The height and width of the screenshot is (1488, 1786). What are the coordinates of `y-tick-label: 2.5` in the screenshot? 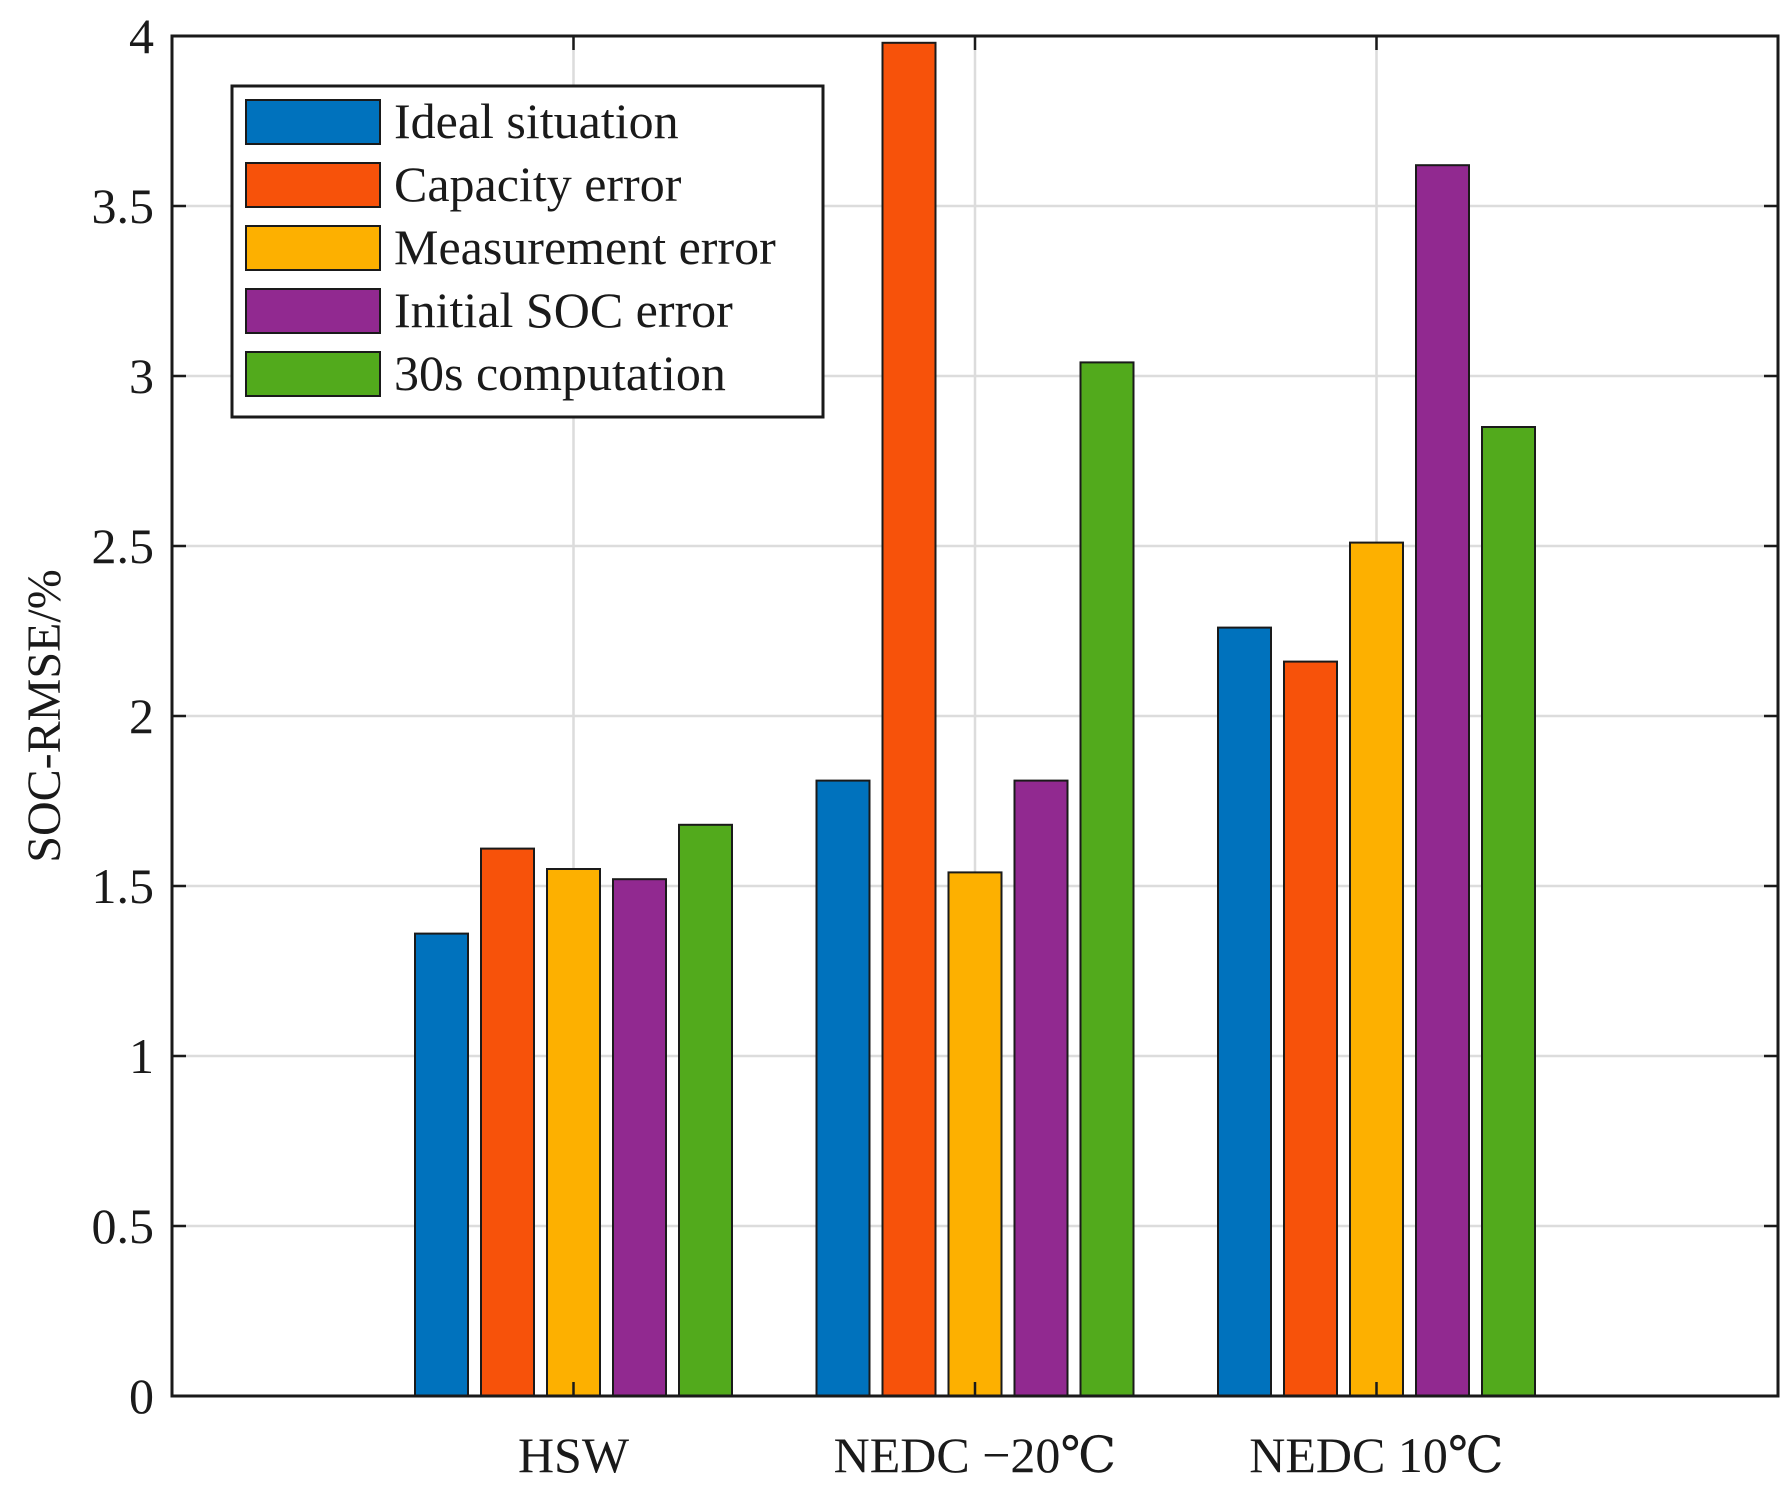 It's located at (123, 546).